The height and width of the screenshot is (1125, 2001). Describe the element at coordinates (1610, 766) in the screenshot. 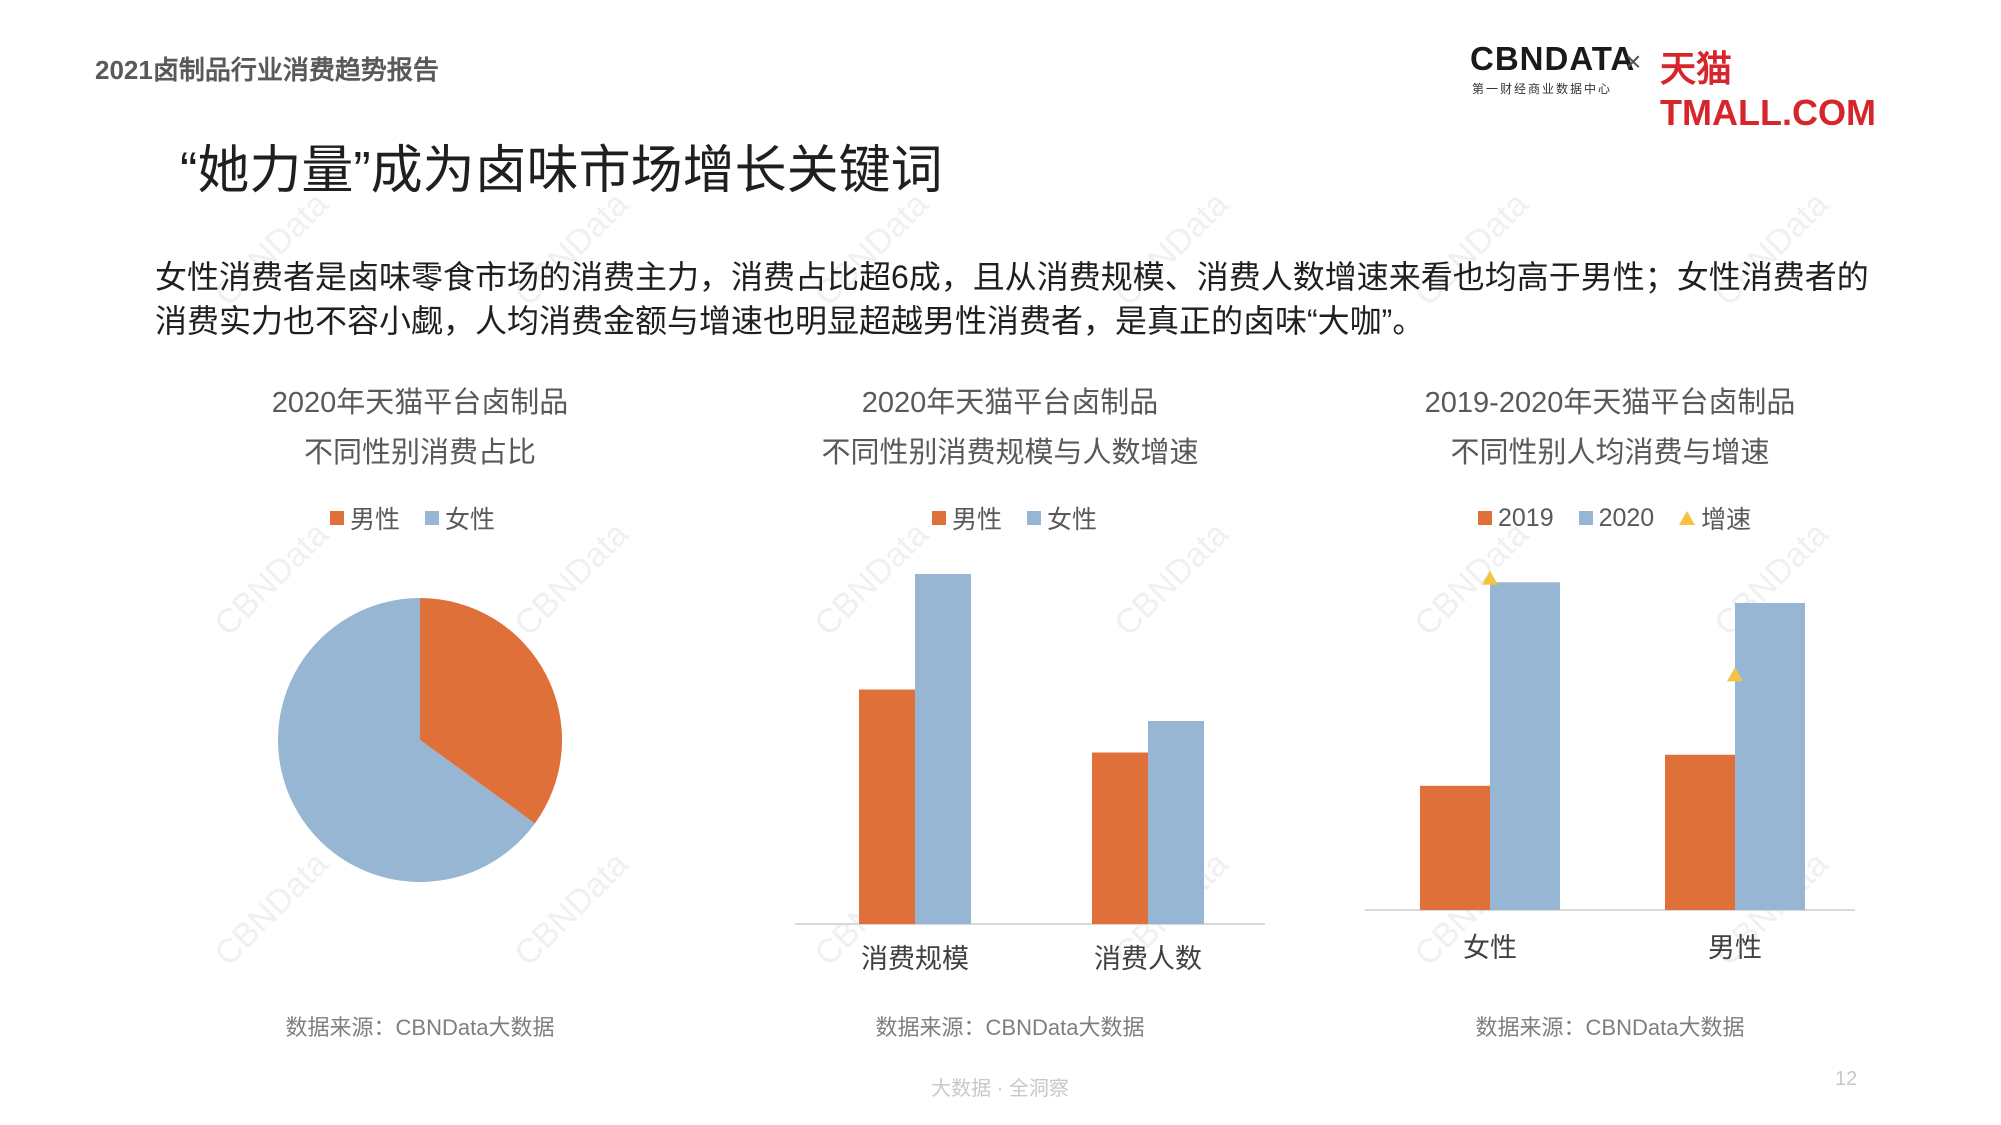

I see `chart3-bars: 女性 男性` at that location.